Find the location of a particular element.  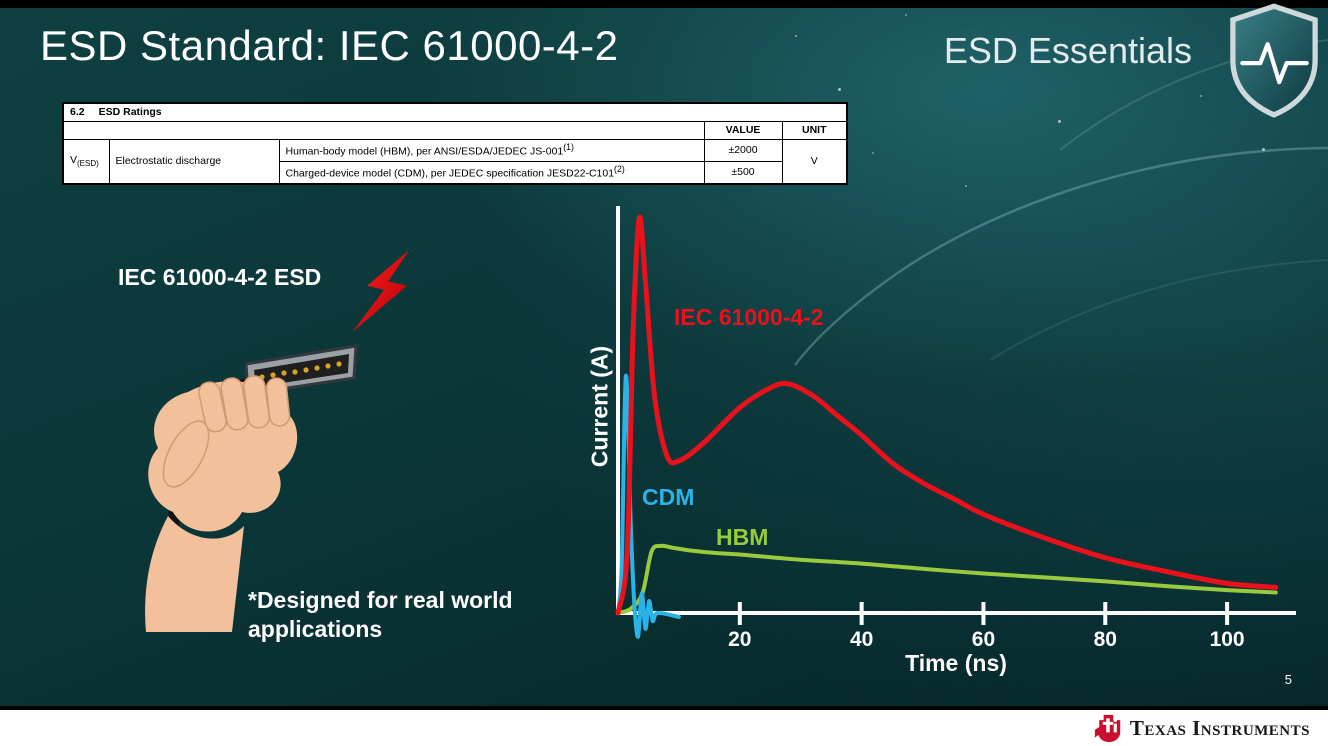

x-axis-label: Time (ns) is located at coordinates (956, 663).